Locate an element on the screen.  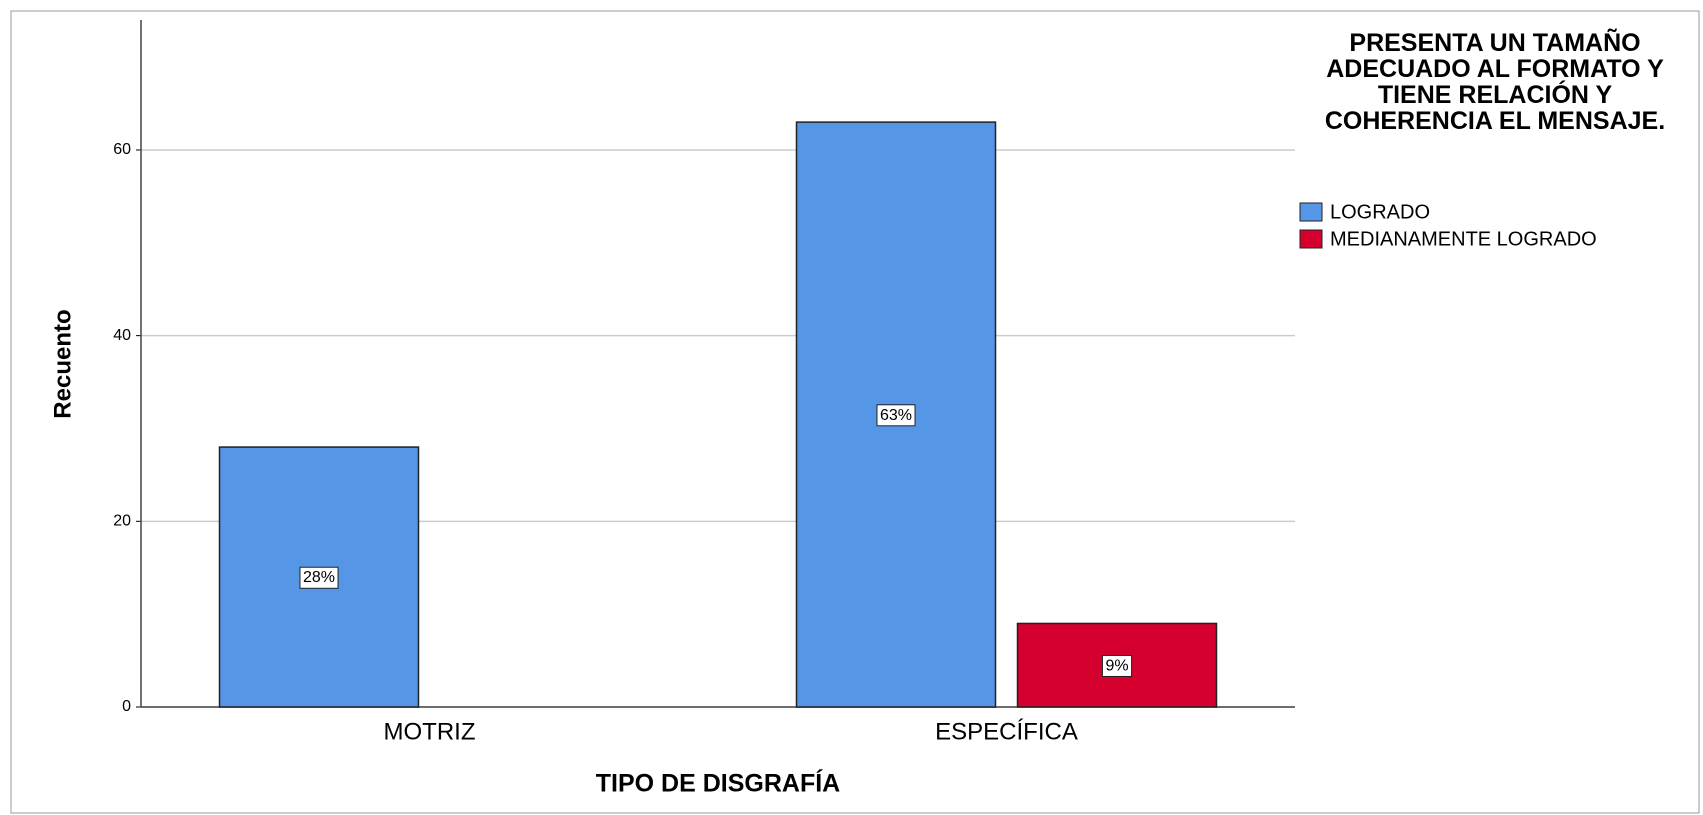
x-tick-label: MOTRIZ is located at coordinates (430, 731).